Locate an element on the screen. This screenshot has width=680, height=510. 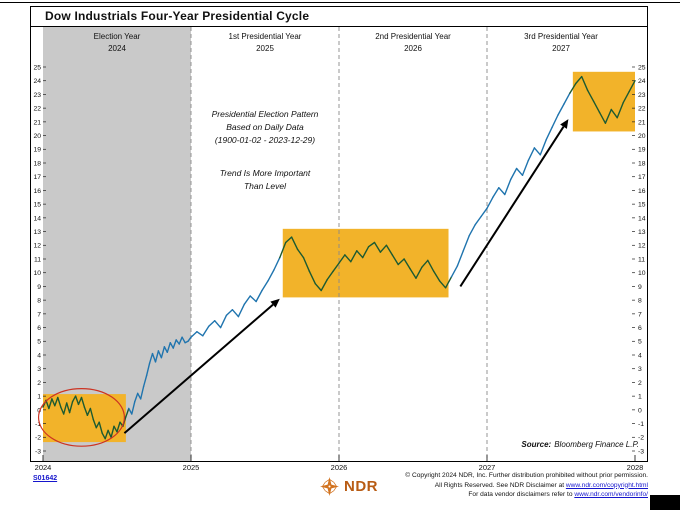
trend-annotation: Trend Is More Important Than Level is located at coordinates (265, 180).